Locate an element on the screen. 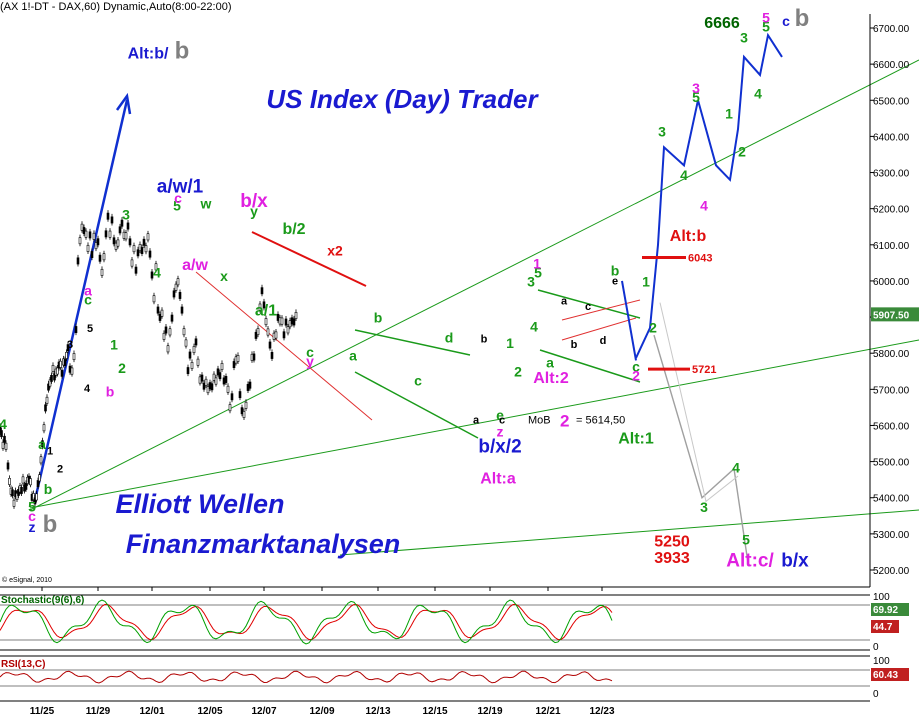 This screenshot has height=722, width=919. price-tick-label: 5200.00 is located at coordinates (891, 571).